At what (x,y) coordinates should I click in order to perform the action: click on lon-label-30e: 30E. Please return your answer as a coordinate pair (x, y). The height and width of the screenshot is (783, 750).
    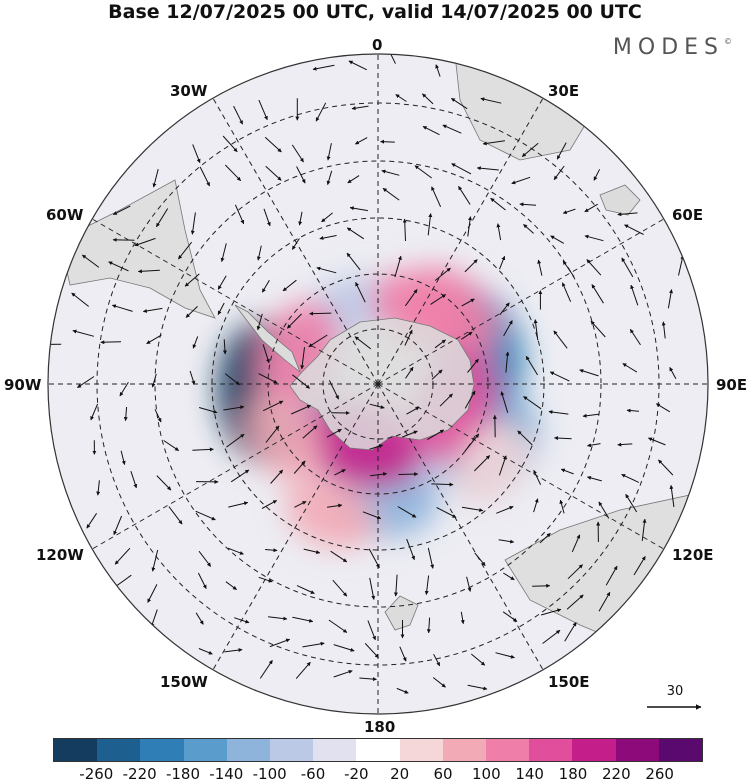
    Looking at the image, I should click on (564, 91).